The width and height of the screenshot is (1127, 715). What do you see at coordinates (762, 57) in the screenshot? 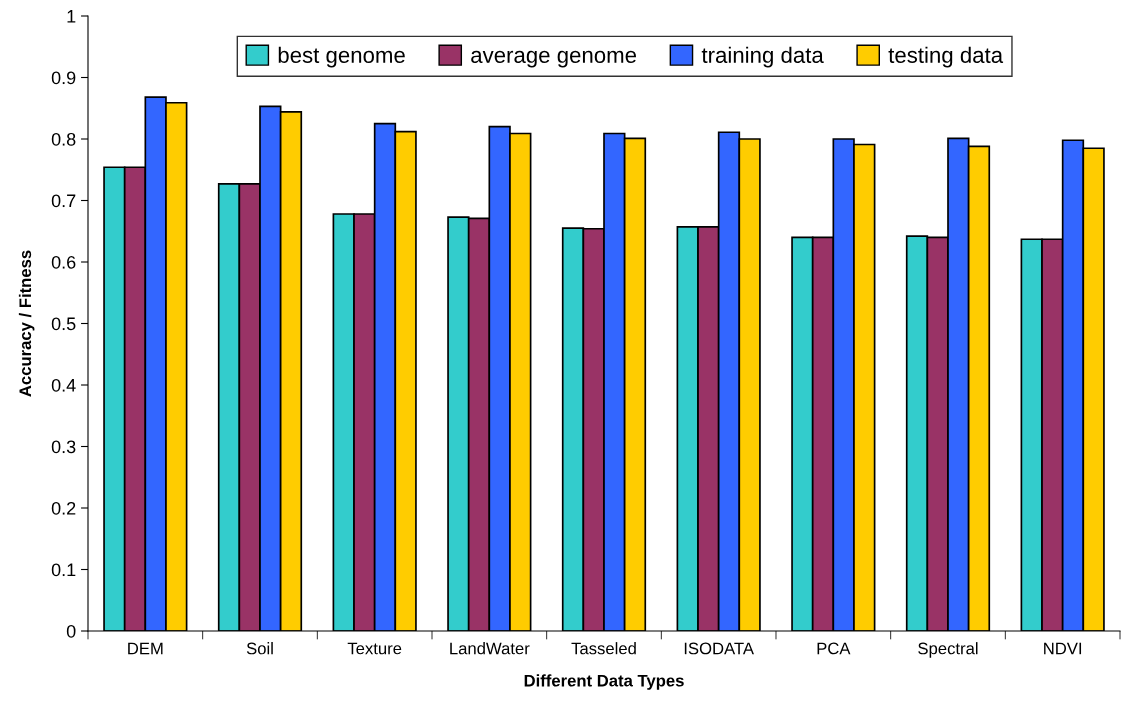
I see `legend-label: training data` at bounding box center [762, 57].